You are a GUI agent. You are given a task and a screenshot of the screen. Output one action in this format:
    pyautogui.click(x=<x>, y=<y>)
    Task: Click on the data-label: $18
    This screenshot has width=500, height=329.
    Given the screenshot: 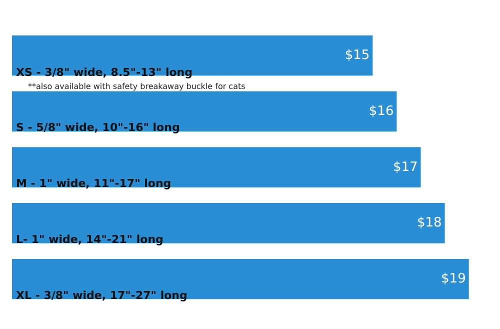 What is the action you would take?
    pyautogui.click(x=429, y=223)
    